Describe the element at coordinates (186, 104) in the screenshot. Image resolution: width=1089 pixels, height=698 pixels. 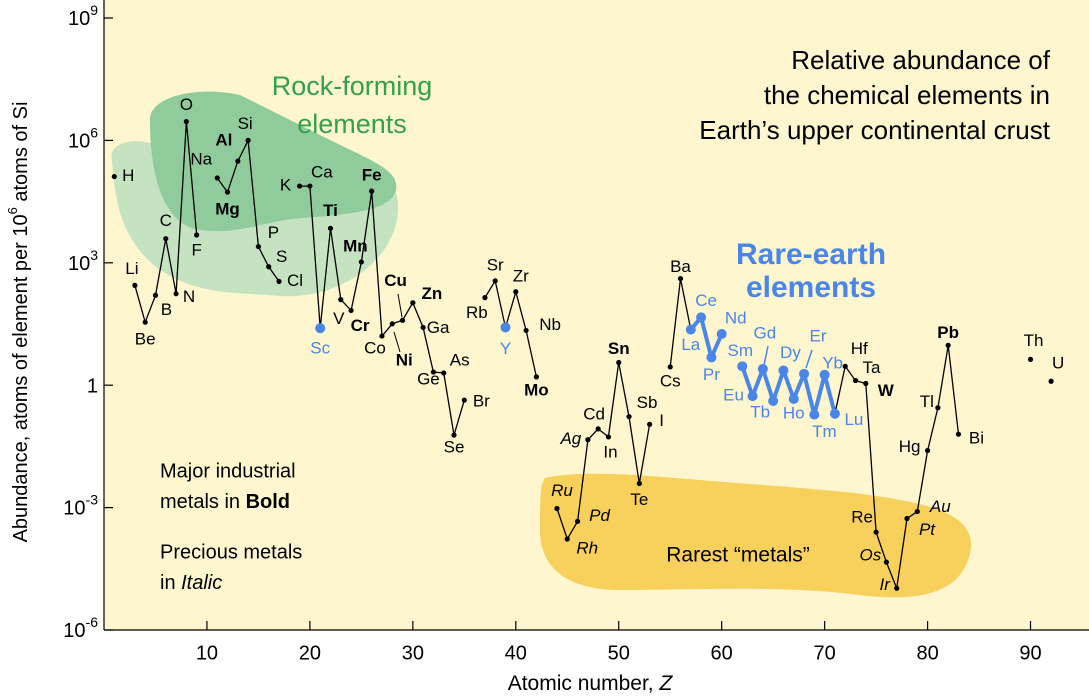
I see `element-label: O` at that location.